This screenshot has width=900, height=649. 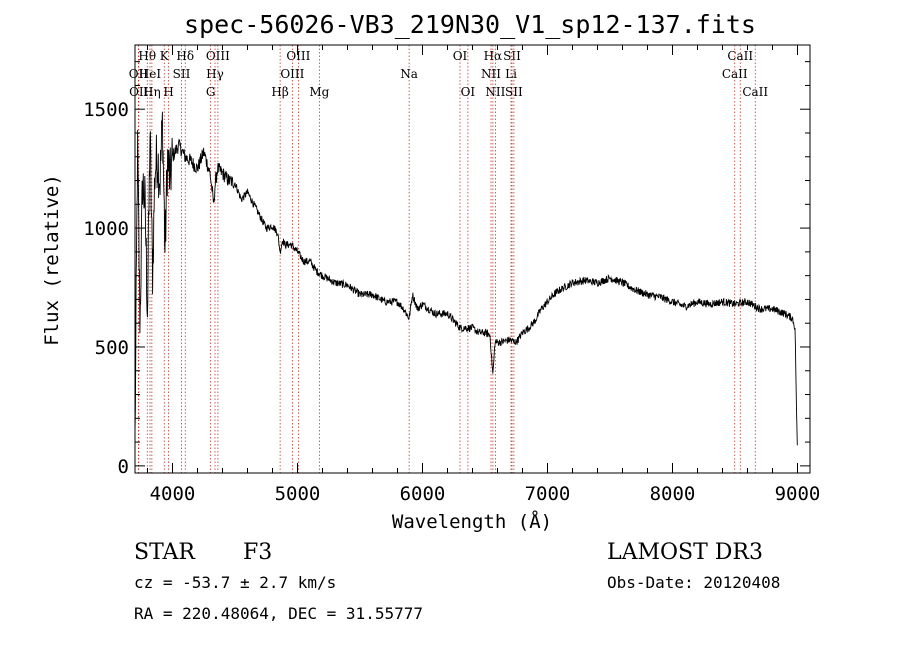 What do you see at coordinates (106, 229) in the screenshot?
I see `y-tick-label: 1000` at bounding box center [106, 229].